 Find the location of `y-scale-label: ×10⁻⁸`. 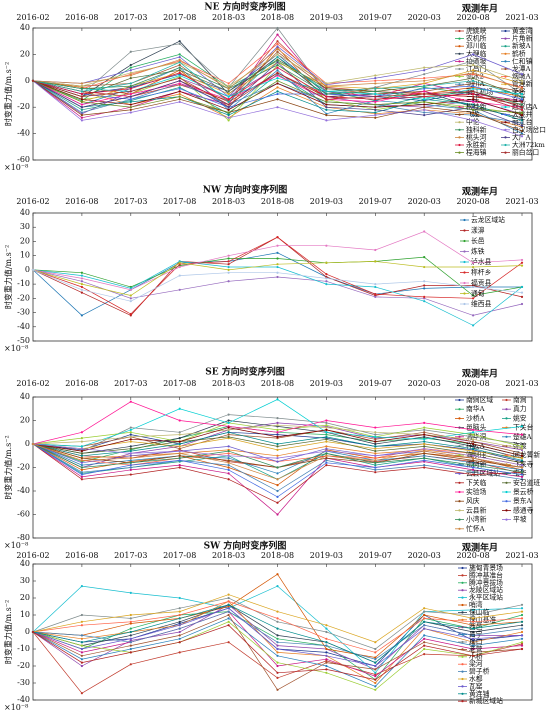

y-scale-label: ×10⁻⁸ is located at coordinates (16, 545).